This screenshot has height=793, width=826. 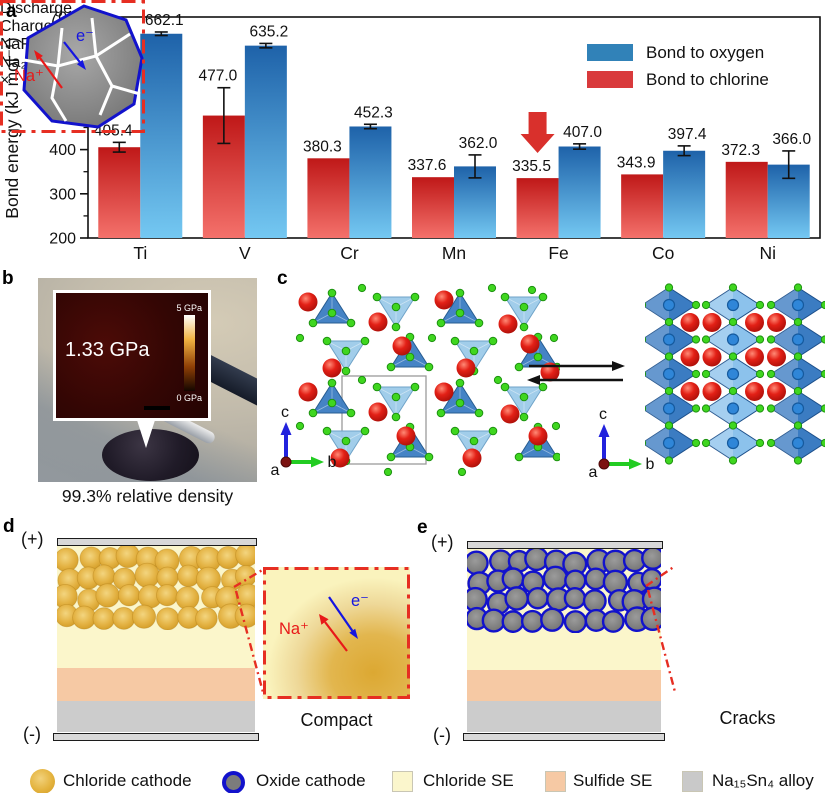 I want to click on chloride-cathode-label: Chloride cathode, so click(x=127, y=780).